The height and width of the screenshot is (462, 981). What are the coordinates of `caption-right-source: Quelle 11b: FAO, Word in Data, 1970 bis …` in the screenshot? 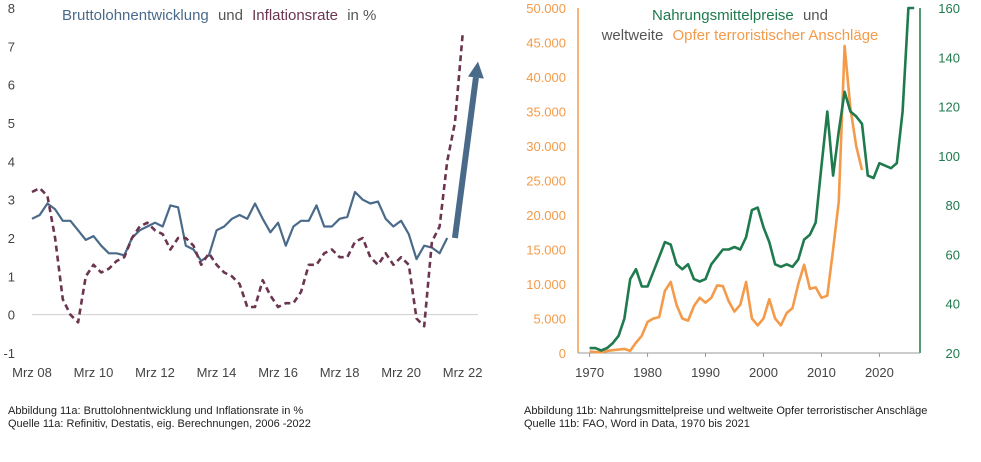 It's located at (637, 424).